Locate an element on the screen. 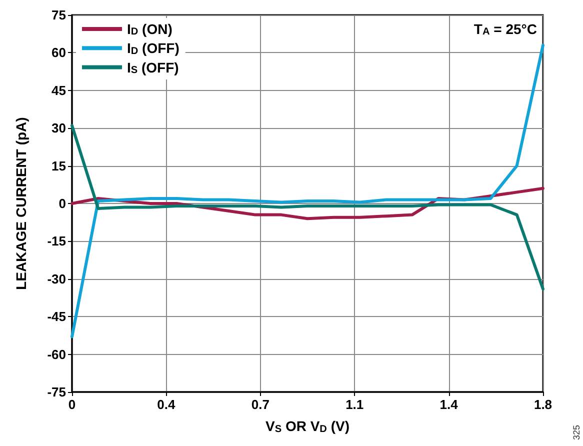  y-tick-label: -75 is located at coordinates (56, 392).